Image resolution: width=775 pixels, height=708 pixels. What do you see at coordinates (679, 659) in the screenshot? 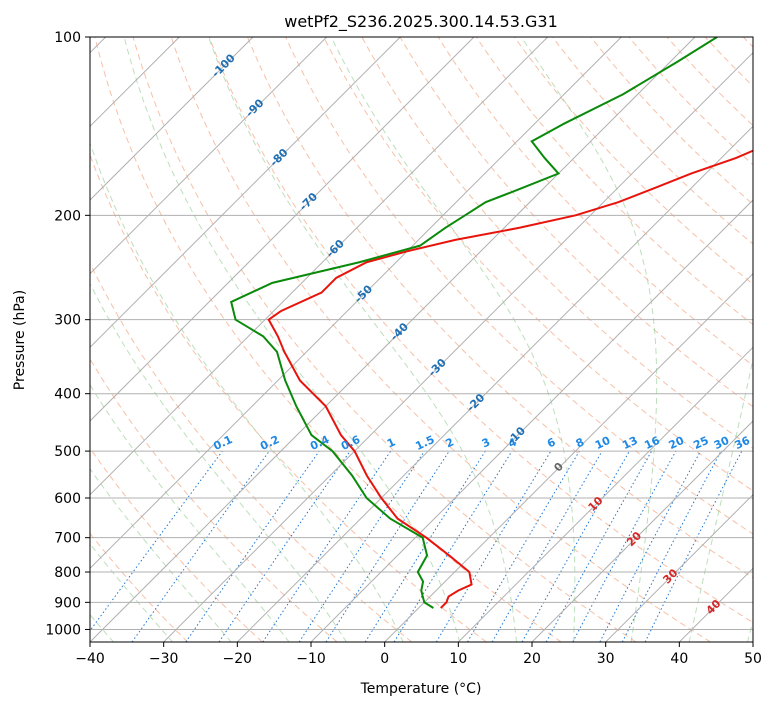
I see `x-tick-label: 40` at bounding box center [679, 659].